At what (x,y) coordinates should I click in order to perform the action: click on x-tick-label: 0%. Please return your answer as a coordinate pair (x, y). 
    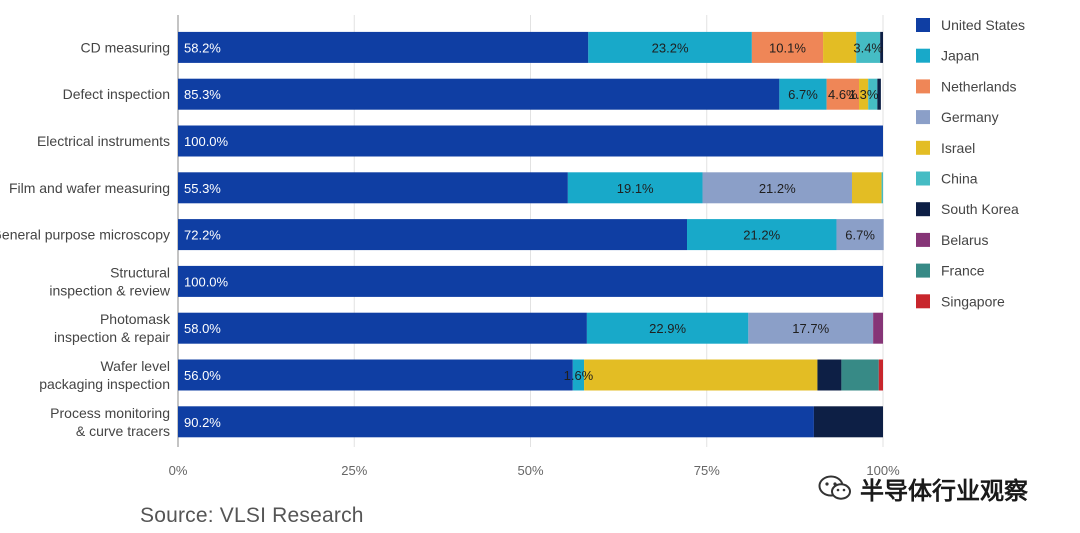
    Looking at the image, I should click on (178, 470).